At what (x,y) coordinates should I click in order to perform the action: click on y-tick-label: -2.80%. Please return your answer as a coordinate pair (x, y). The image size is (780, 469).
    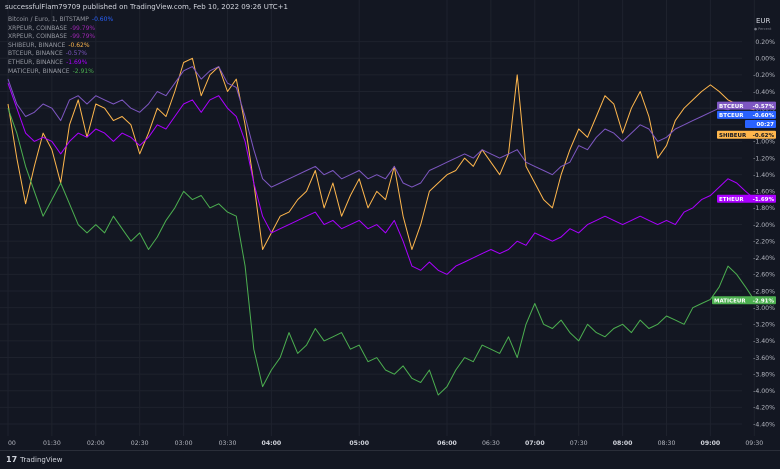
    Looking at the image, I should click on (764, 291).